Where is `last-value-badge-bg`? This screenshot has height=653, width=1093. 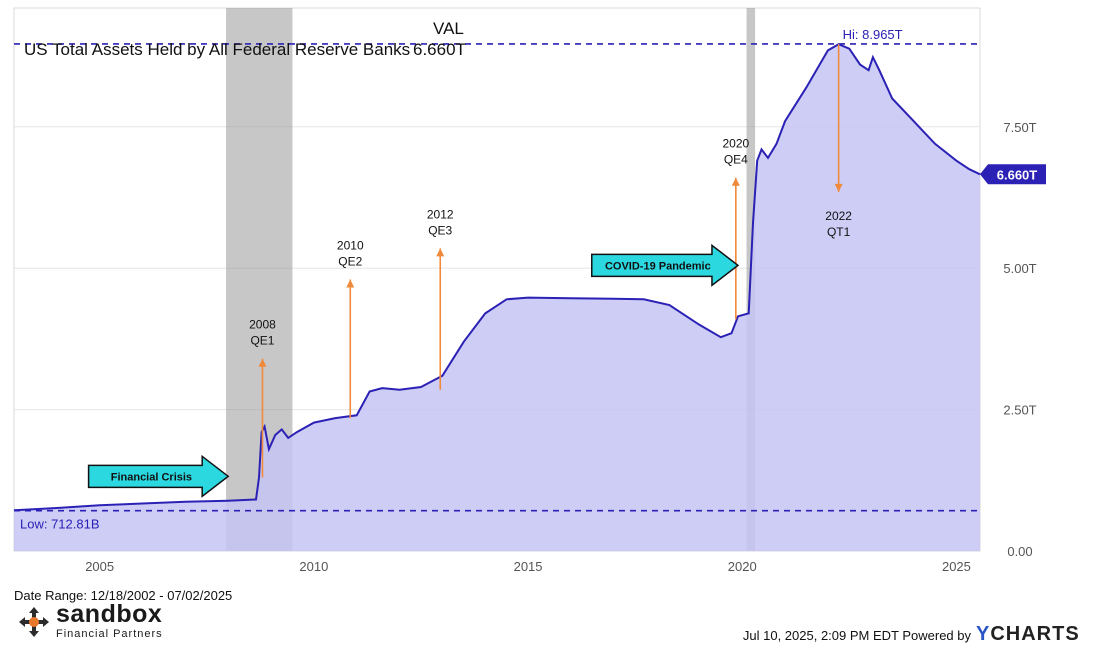 last-value-badge-bg is located at coordinates (1013, 174).